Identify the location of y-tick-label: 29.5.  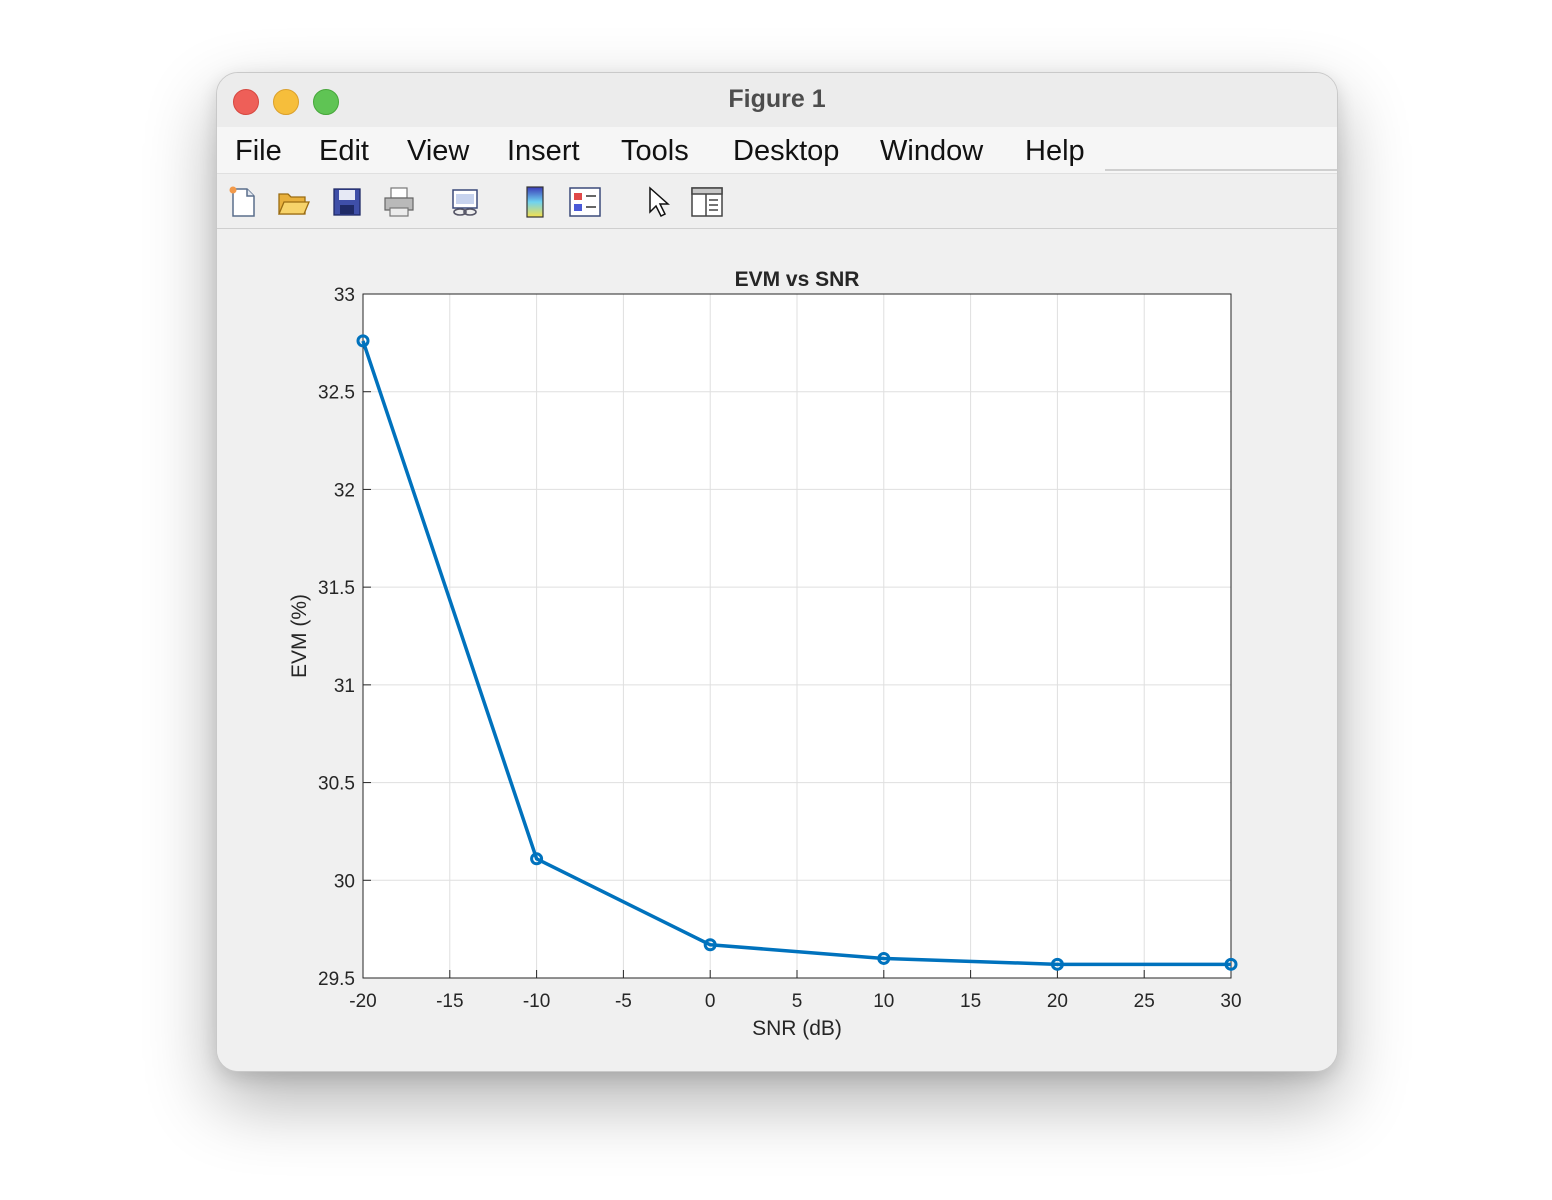
(336, 979).